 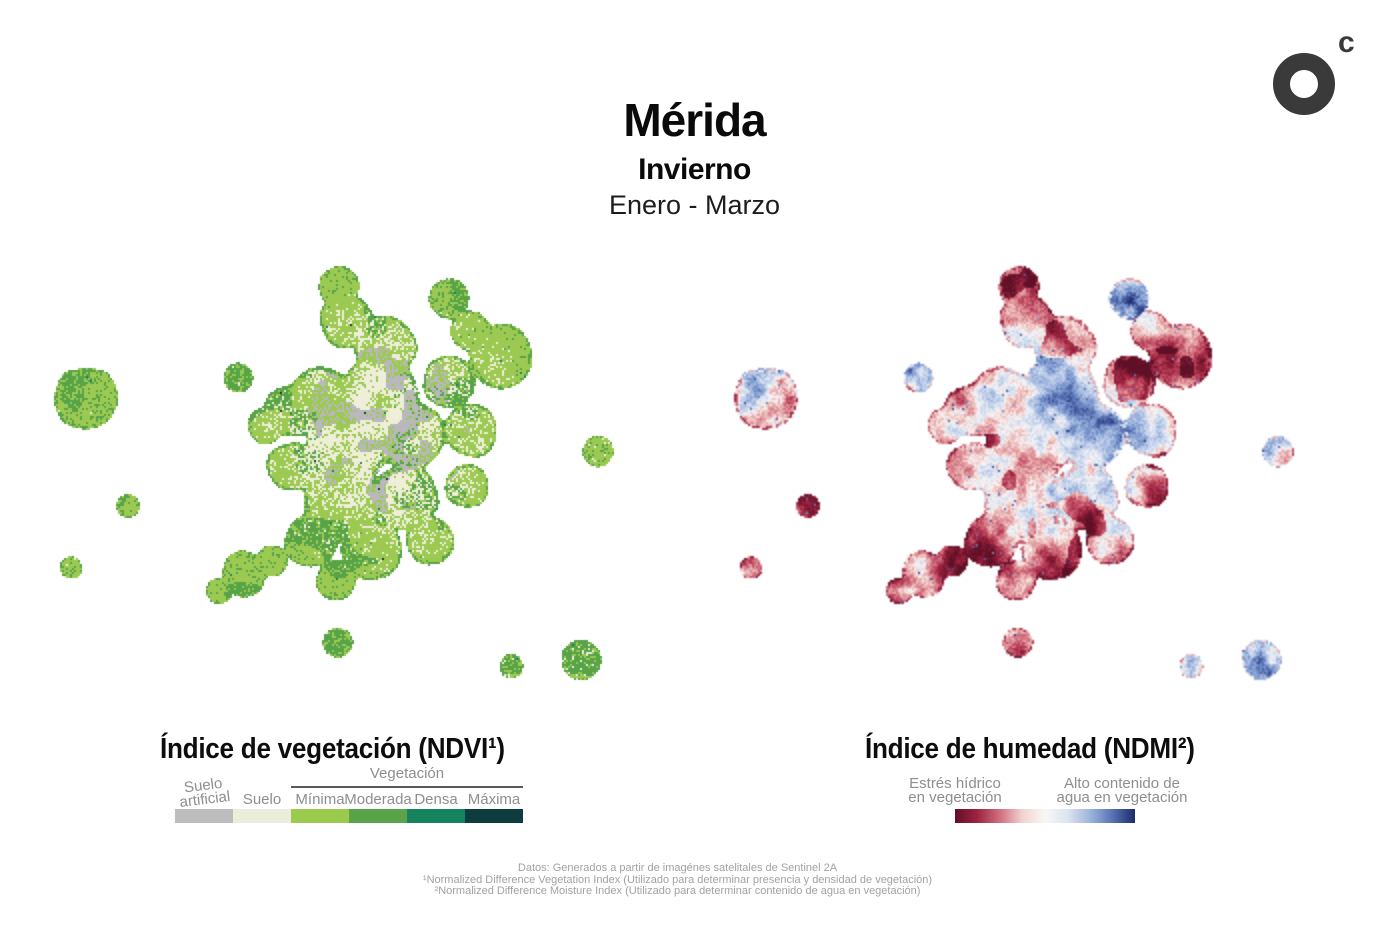 I want to click on logo-ring-icon, so click(x=1304, y=84).